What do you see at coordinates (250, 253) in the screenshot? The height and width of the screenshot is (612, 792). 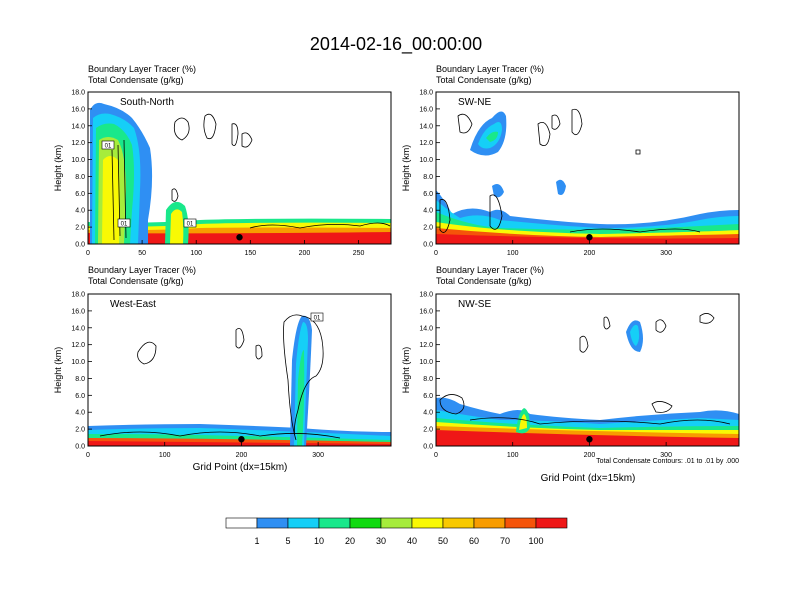 I see `x-tick-label: 150` at bounding box center [250, 253].